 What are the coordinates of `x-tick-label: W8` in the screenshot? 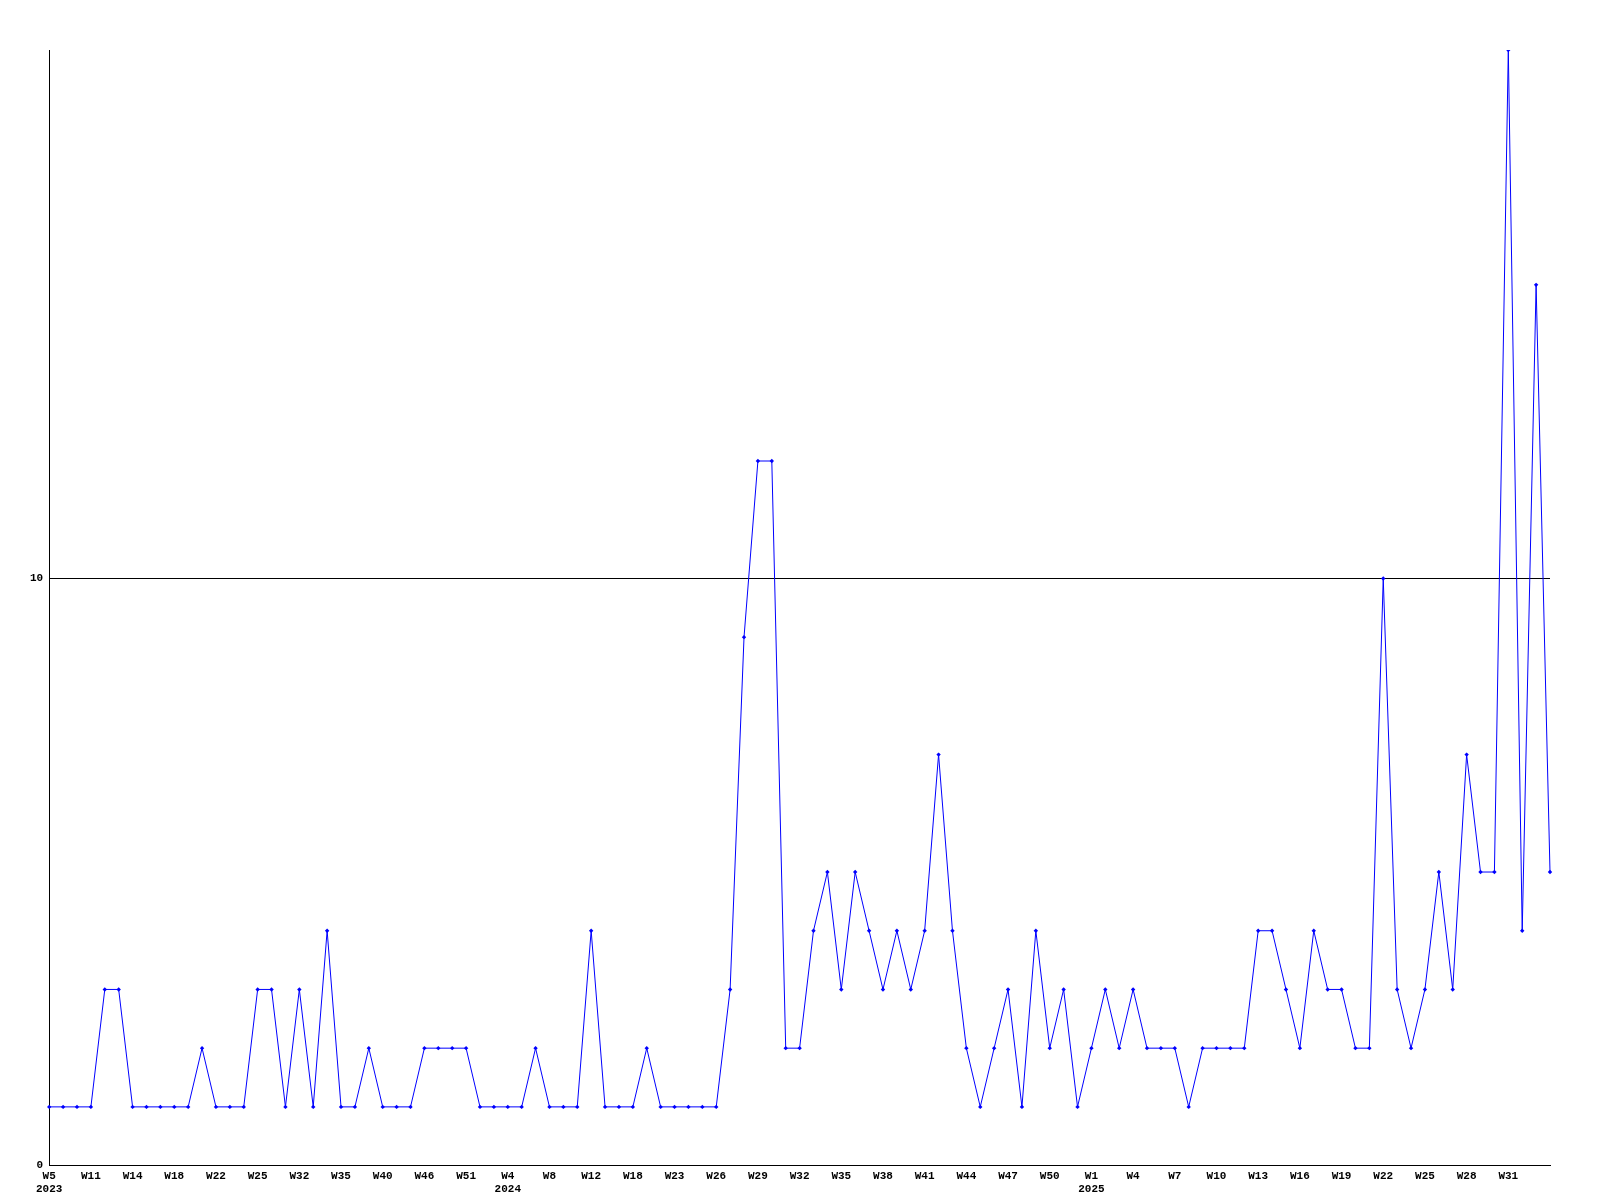 It's located at (549, 1175).